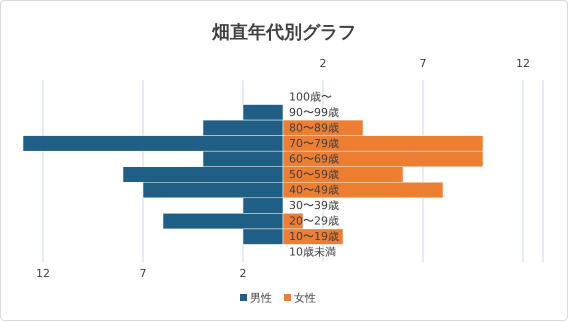  What do you see at coordinates (314, 159) in the screenshot?
I see `y-tick-label: 60〜69歳` at bounding box center [314, 159].